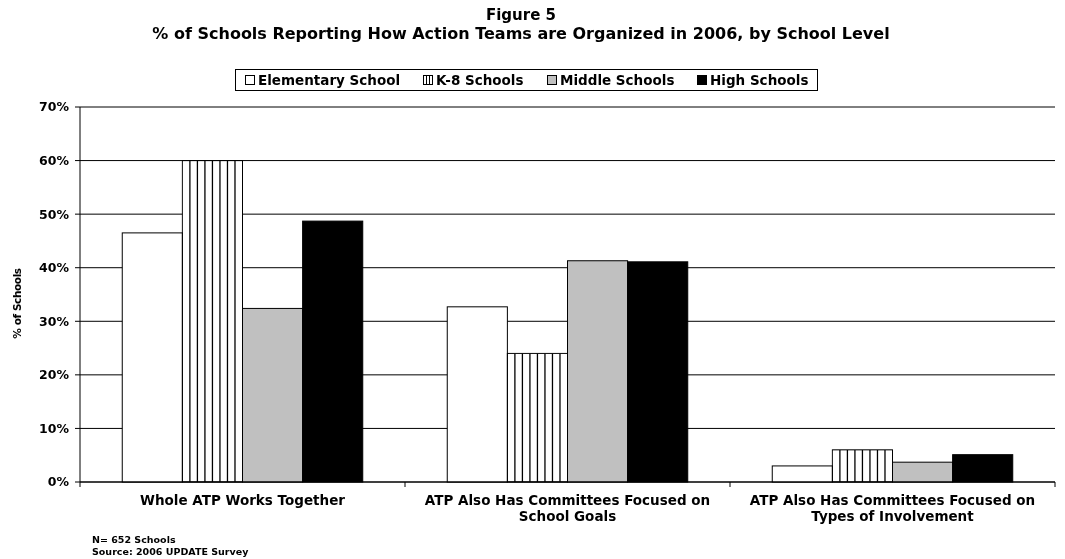 This screenshot has height=559, width=1065. What do you see at coordinates (480, 80) in the screenshot?
I see `legend-label: K-8 Schools` at bounding box center [480, 80].